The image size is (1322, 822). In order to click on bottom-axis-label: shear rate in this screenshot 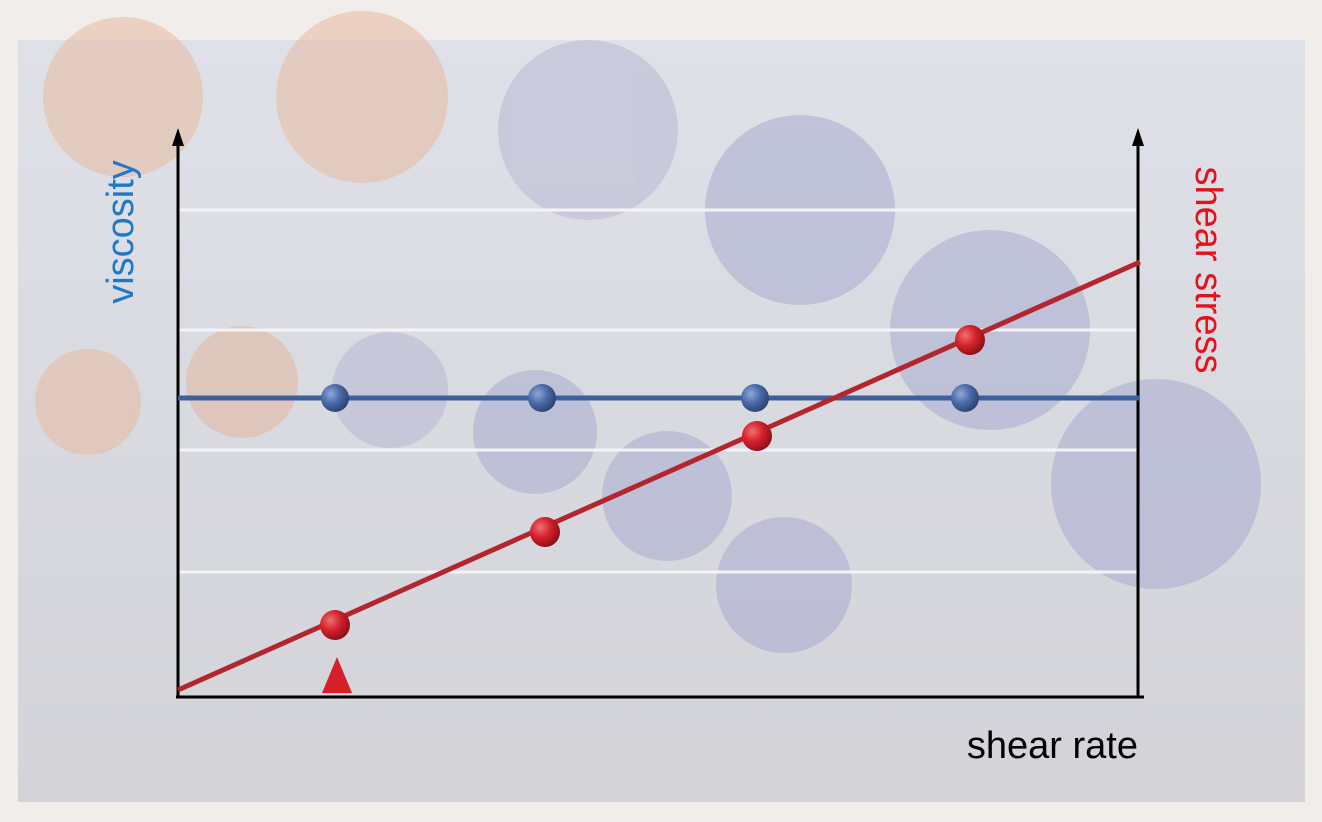, I will do `click(1052, 746)`.